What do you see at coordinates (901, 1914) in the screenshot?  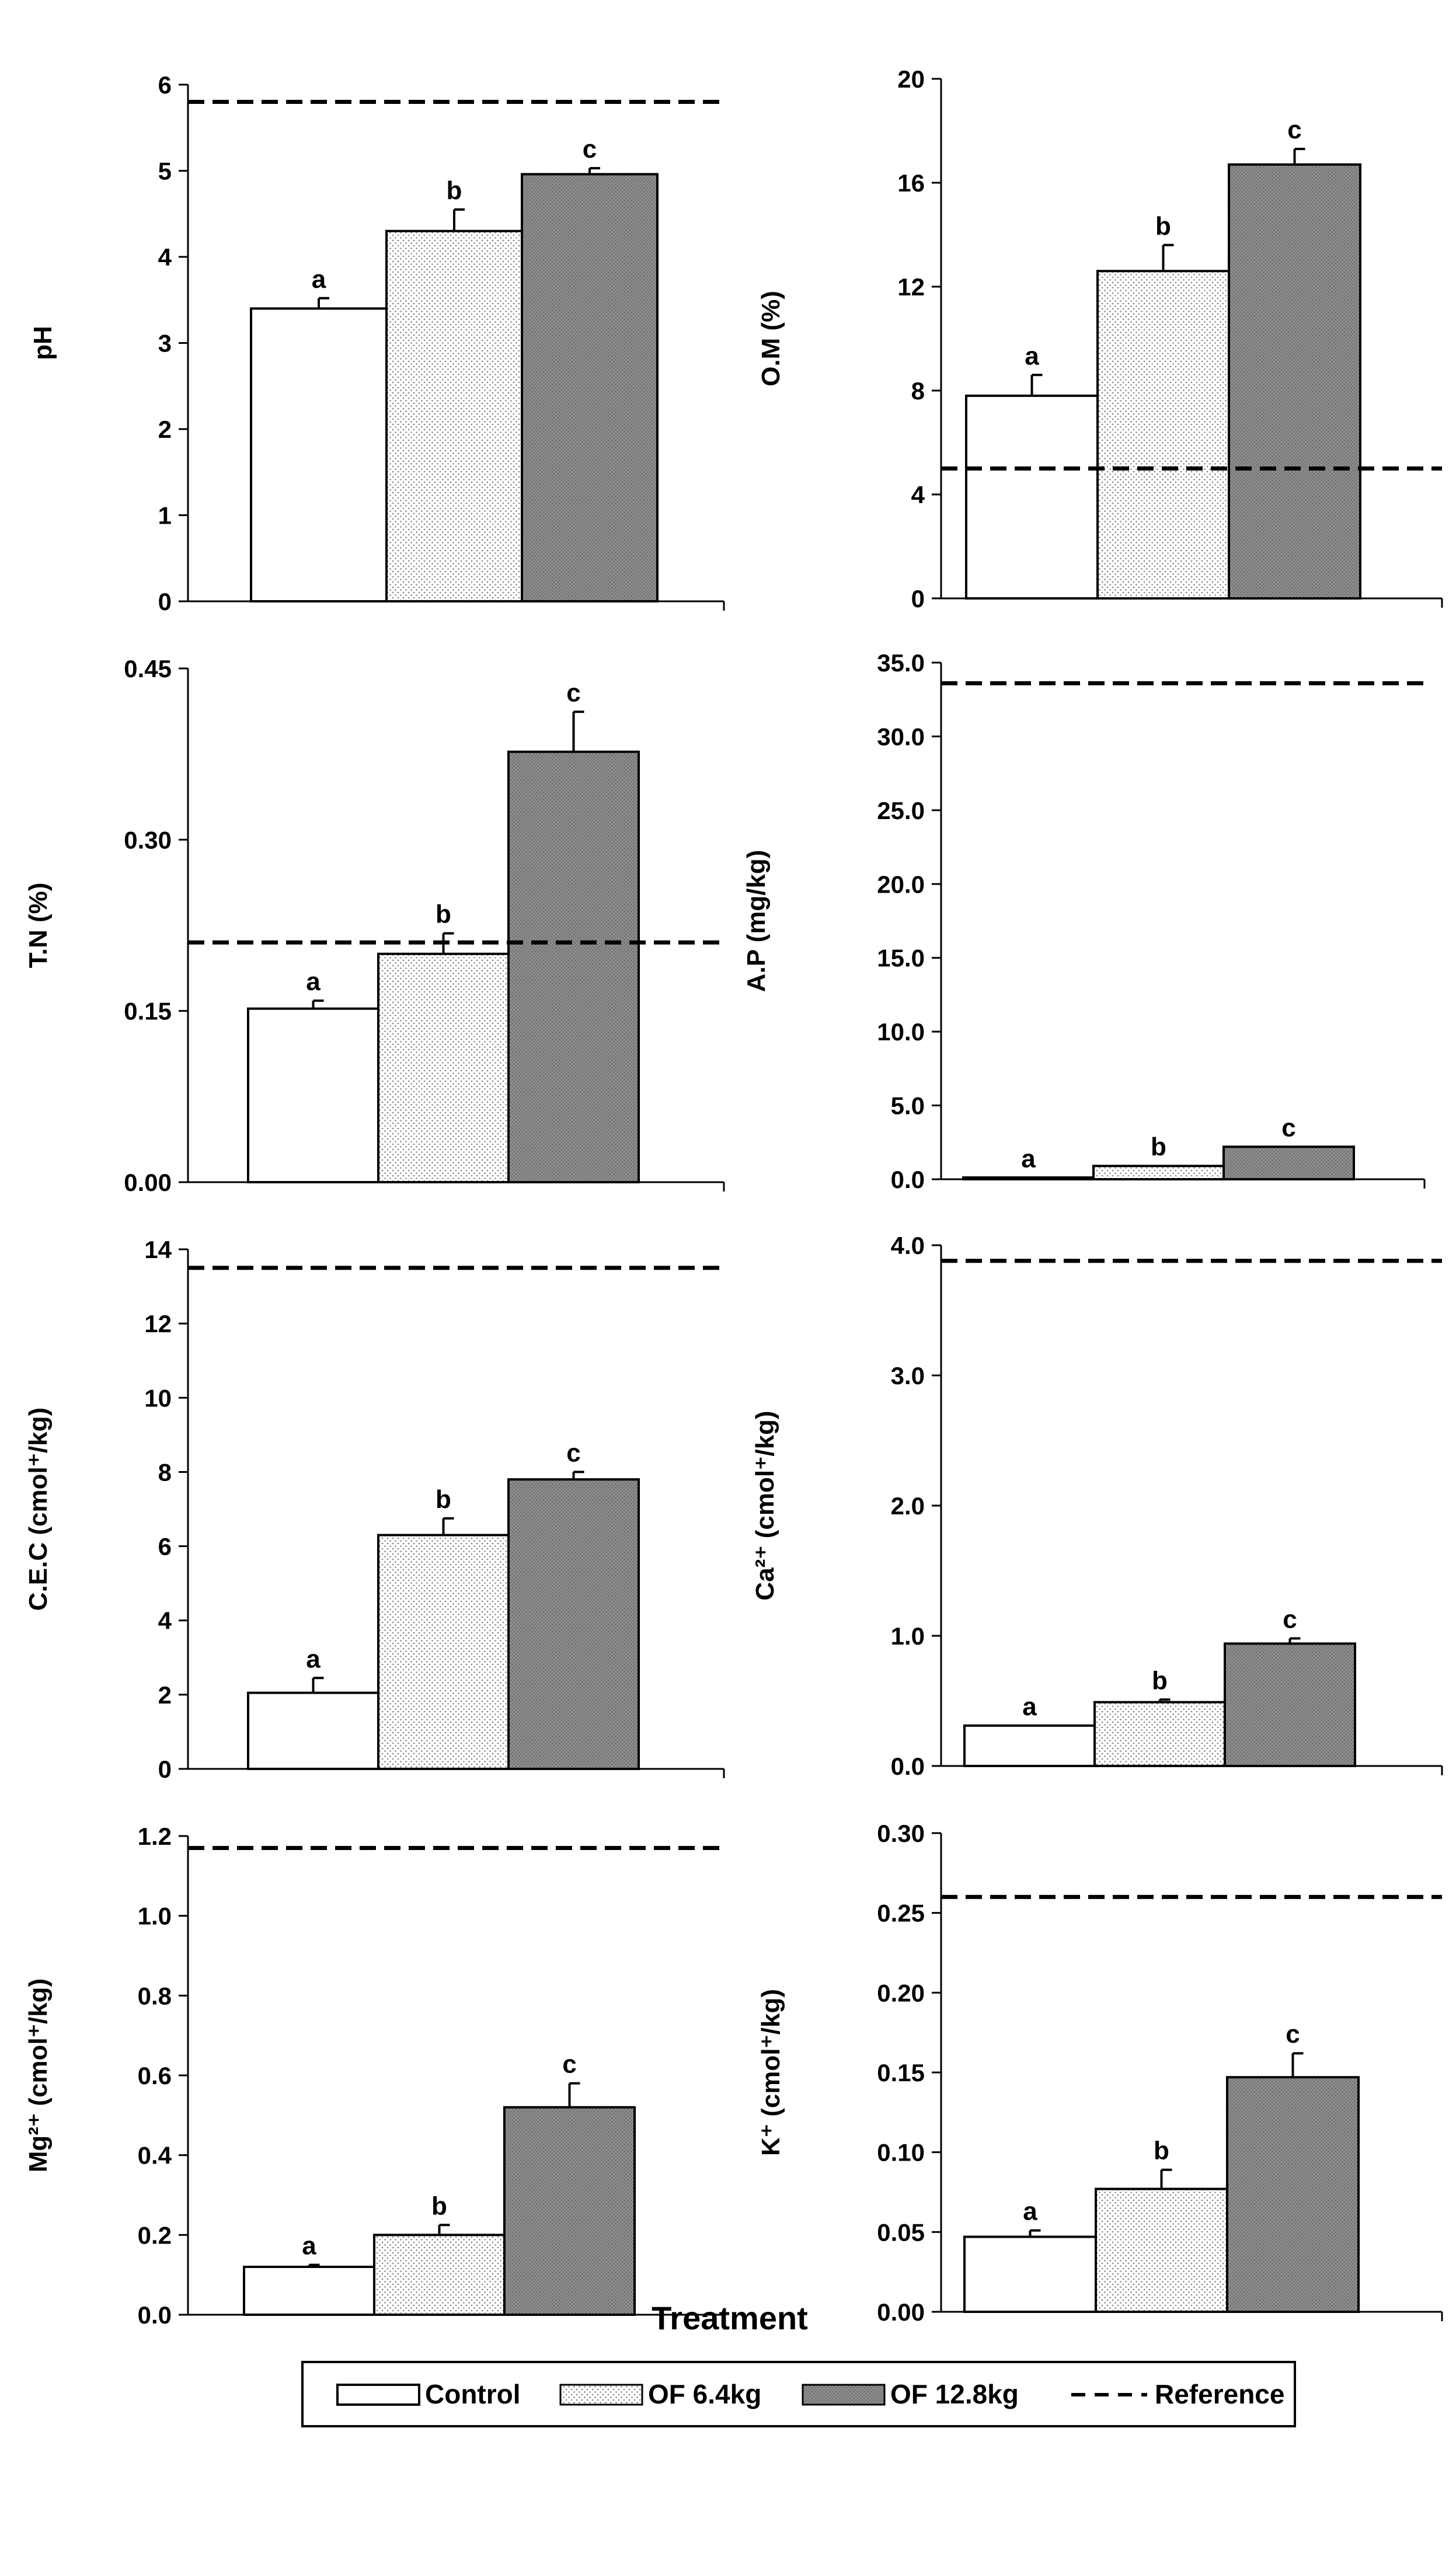 I see `y-tick-label: 0.25` at bounding box center [901, 1914].